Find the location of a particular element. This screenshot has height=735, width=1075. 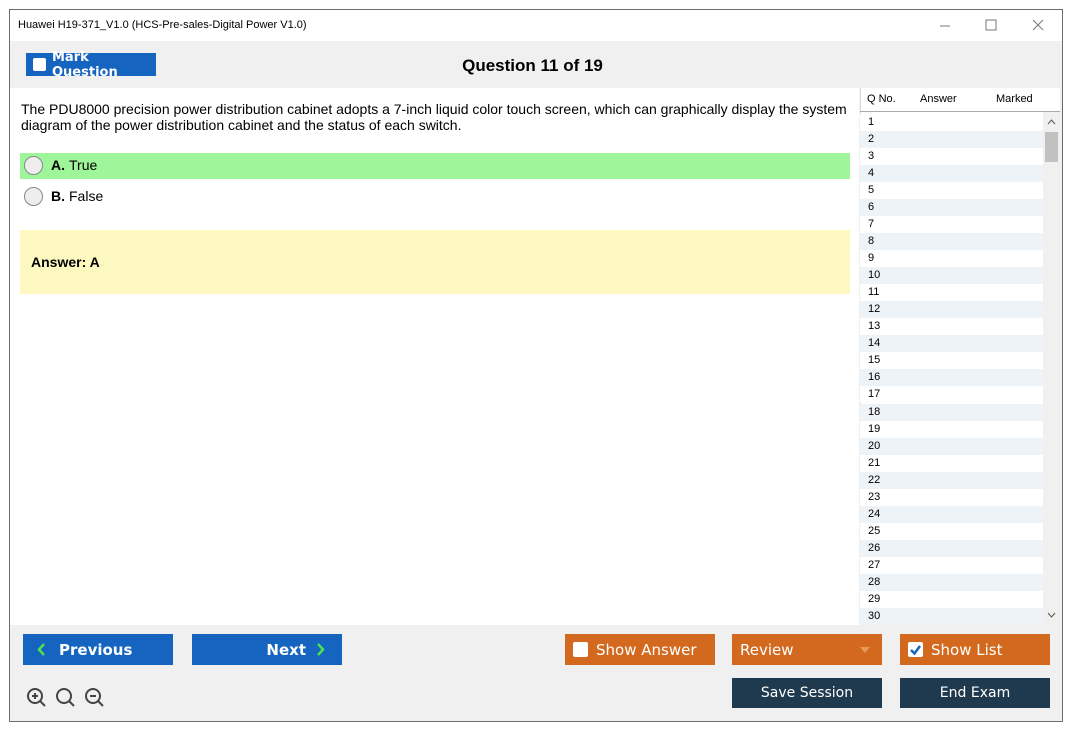

dropdown-arrow is located at coordinates (865, 650).